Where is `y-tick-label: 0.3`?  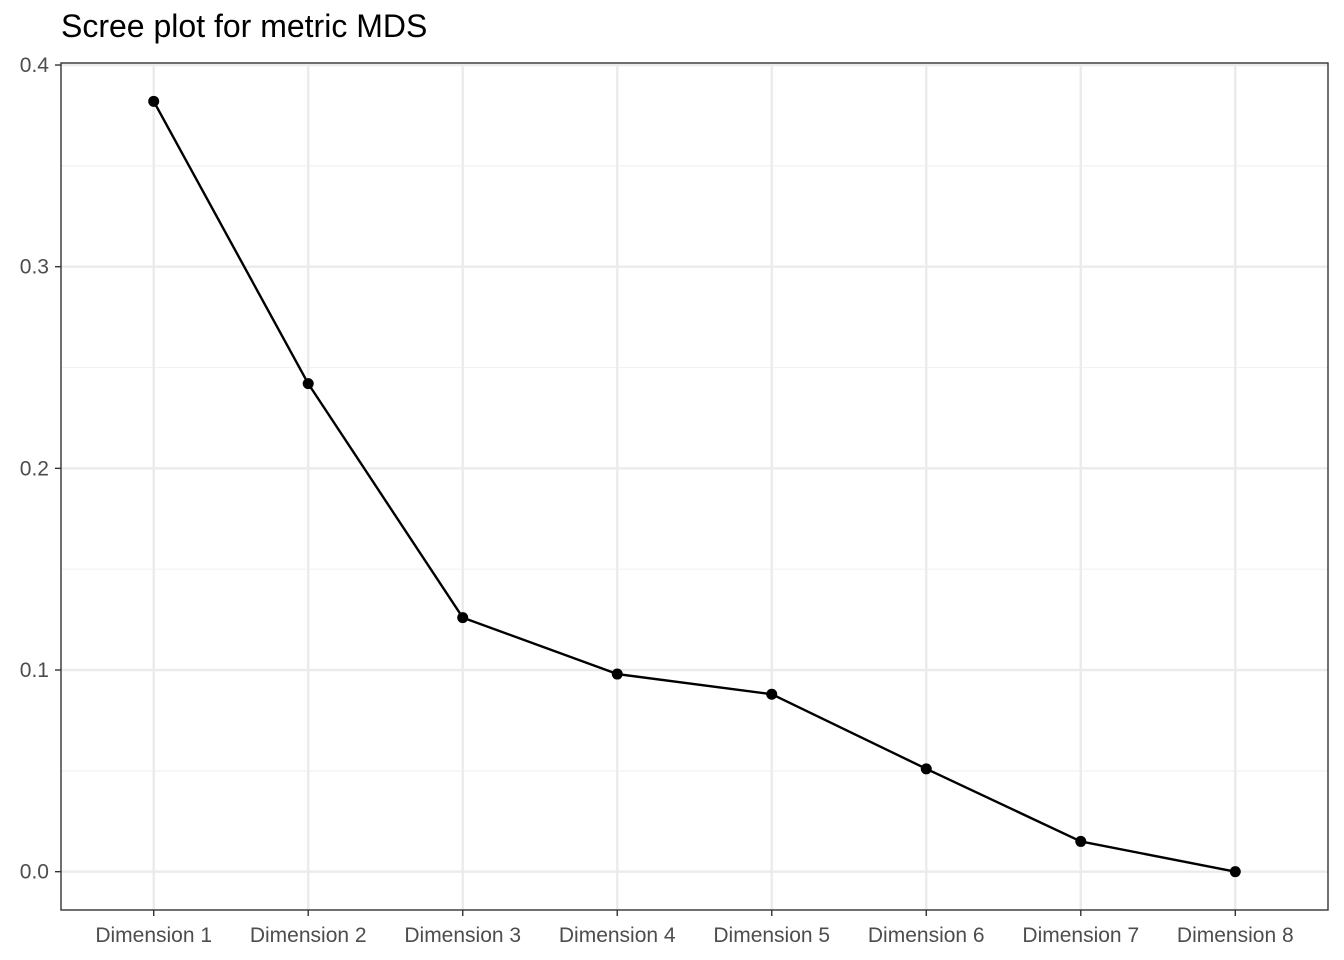 y-tick-label: 0.3 is located at coordinates (34, 267).